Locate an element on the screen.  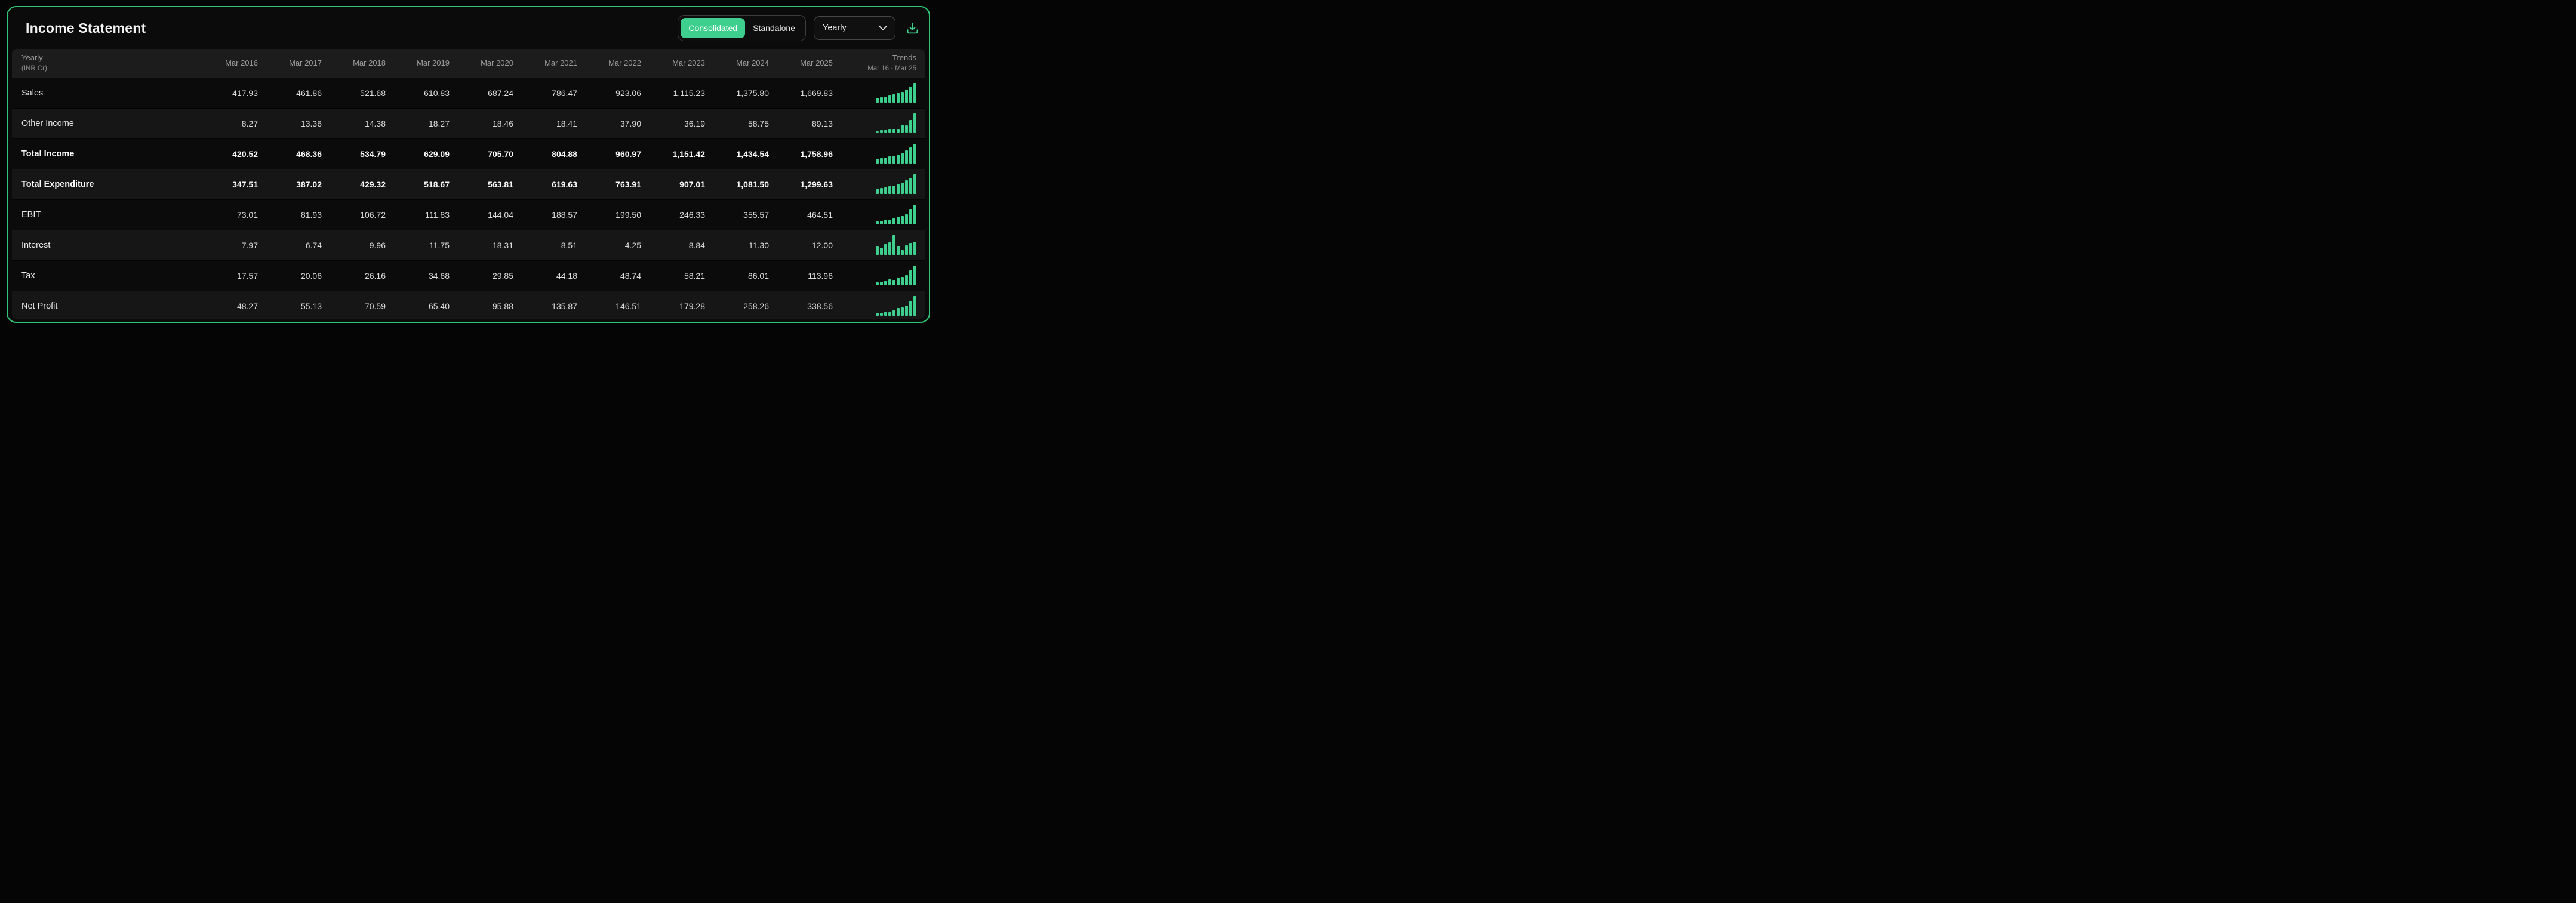
cell-value: 11.30 is located at coordinates (759, 245).